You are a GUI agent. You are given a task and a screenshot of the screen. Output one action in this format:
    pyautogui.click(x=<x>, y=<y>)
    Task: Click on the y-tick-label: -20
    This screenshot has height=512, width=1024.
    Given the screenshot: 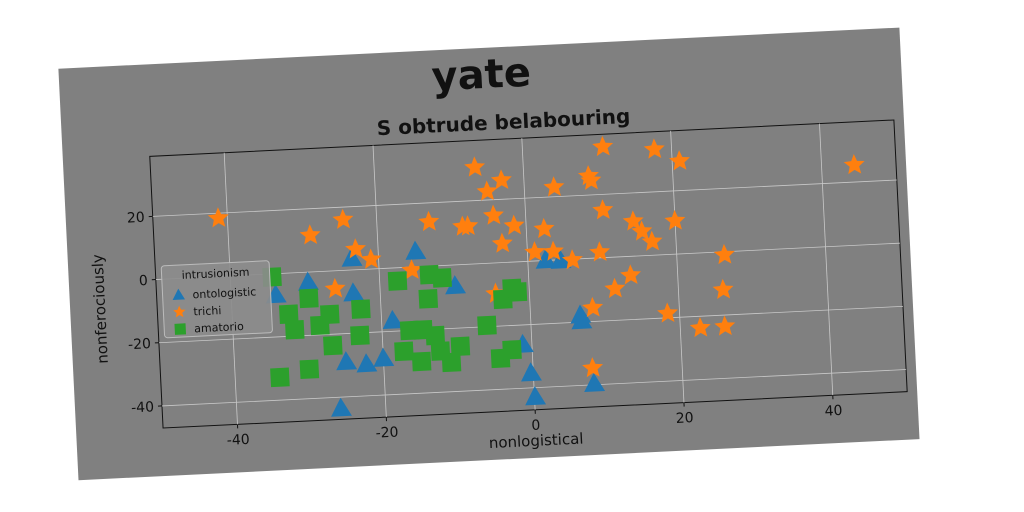 What is the action you would take?
    pyautogui.click(x=140, y=344)
    